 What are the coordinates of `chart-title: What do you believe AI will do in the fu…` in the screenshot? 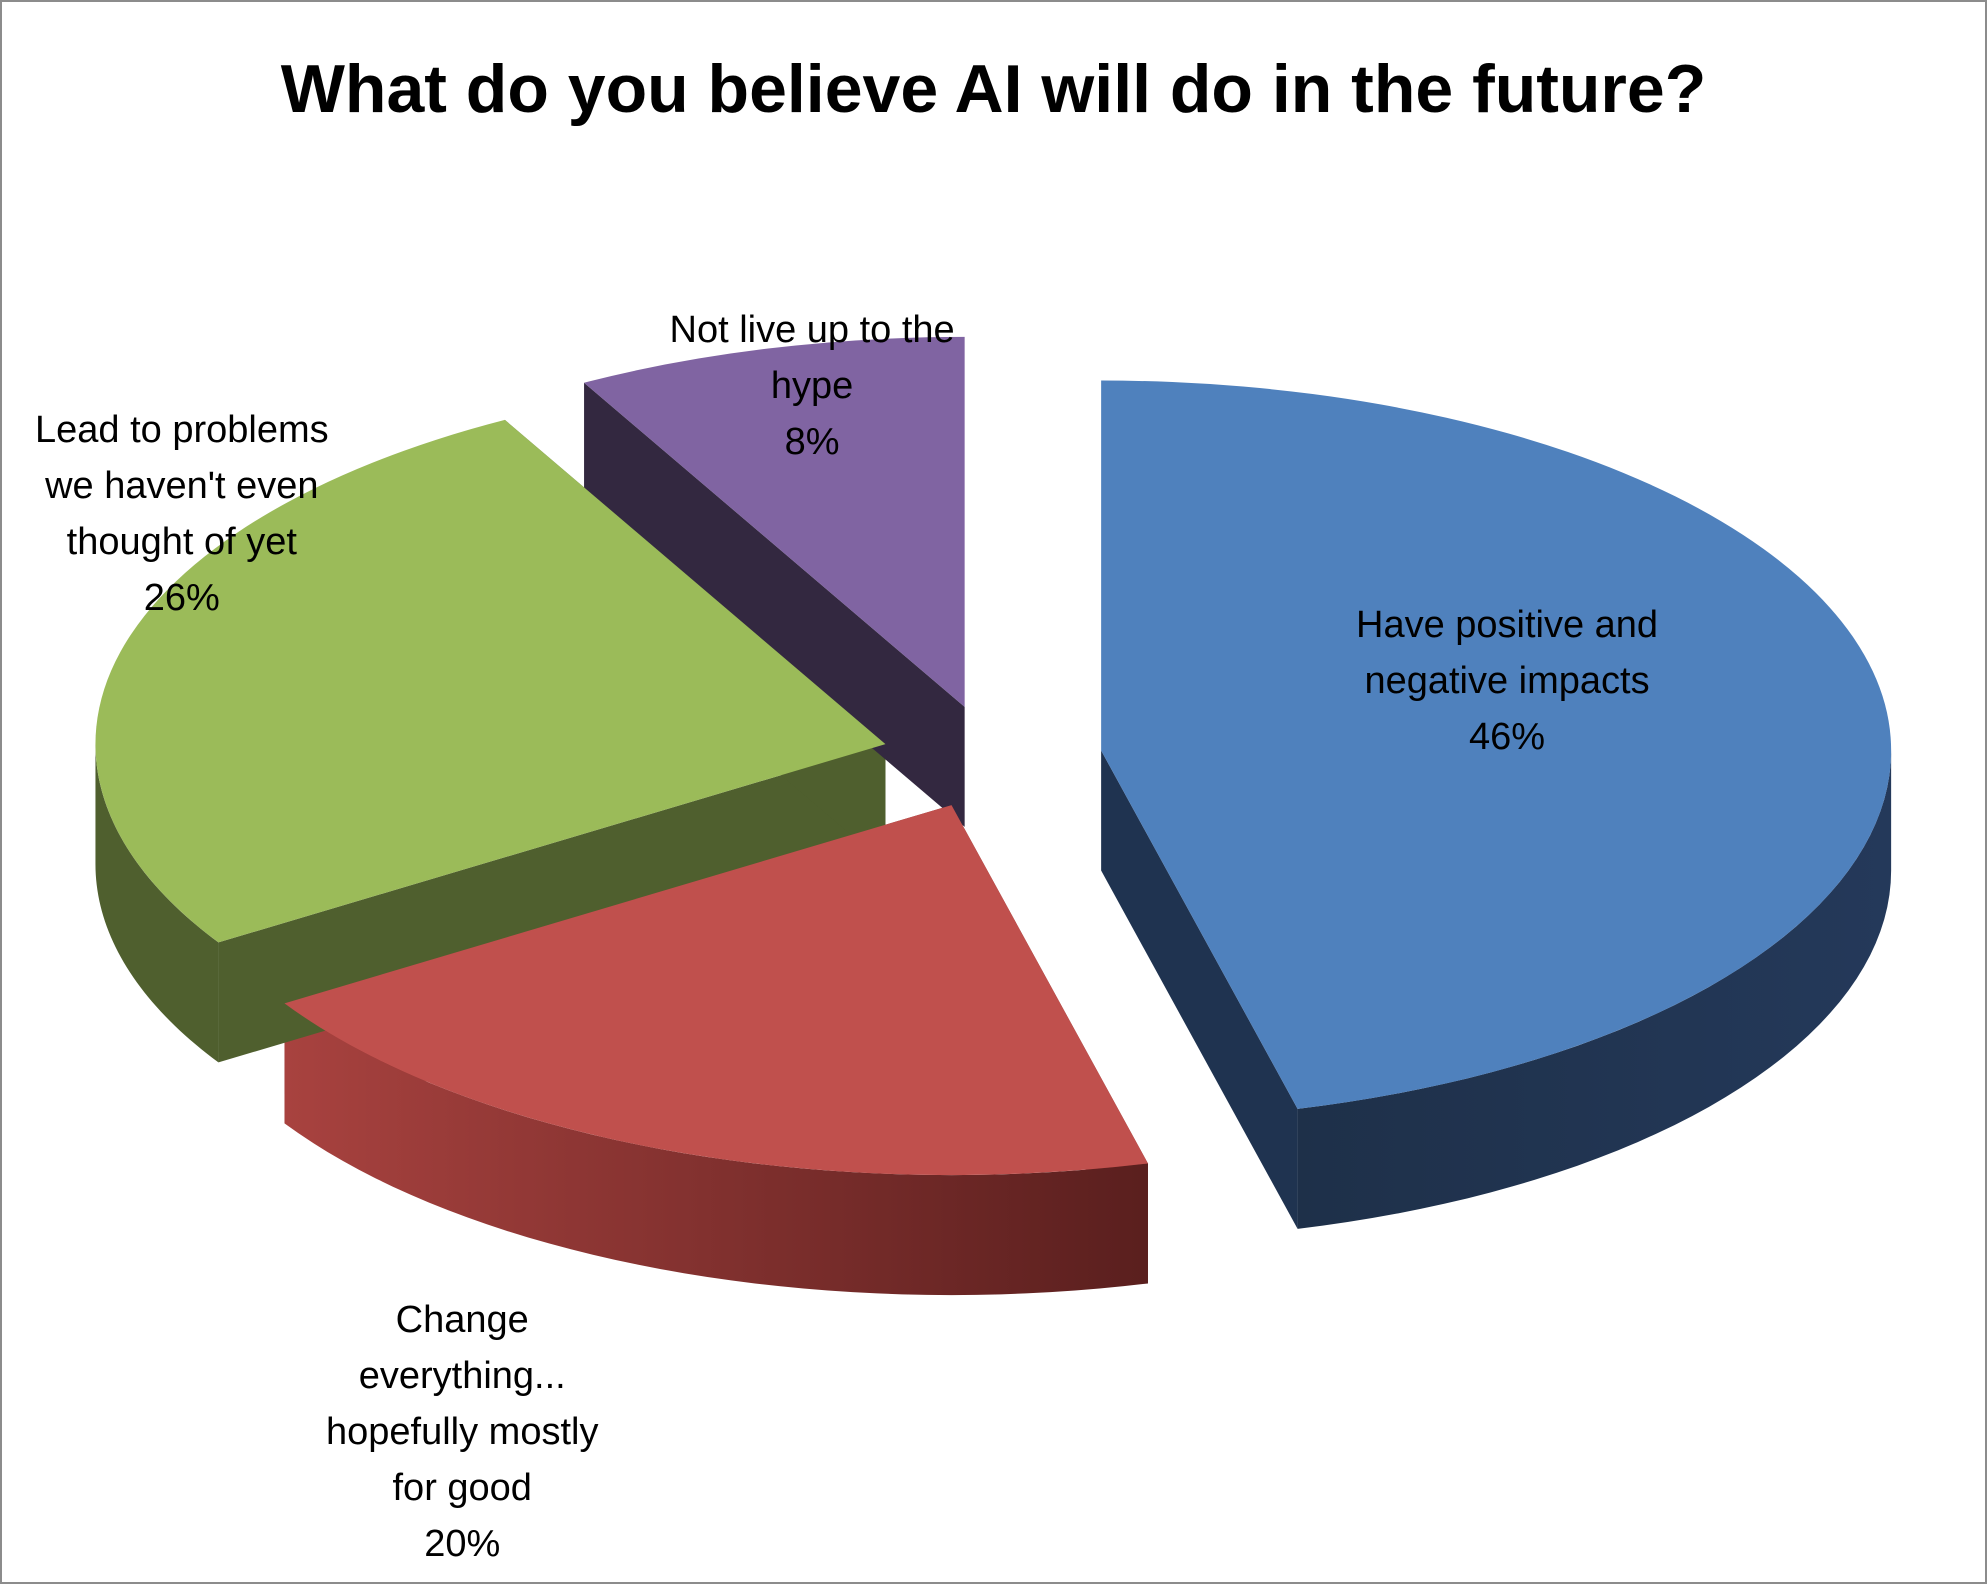 It's located at (993, 89).